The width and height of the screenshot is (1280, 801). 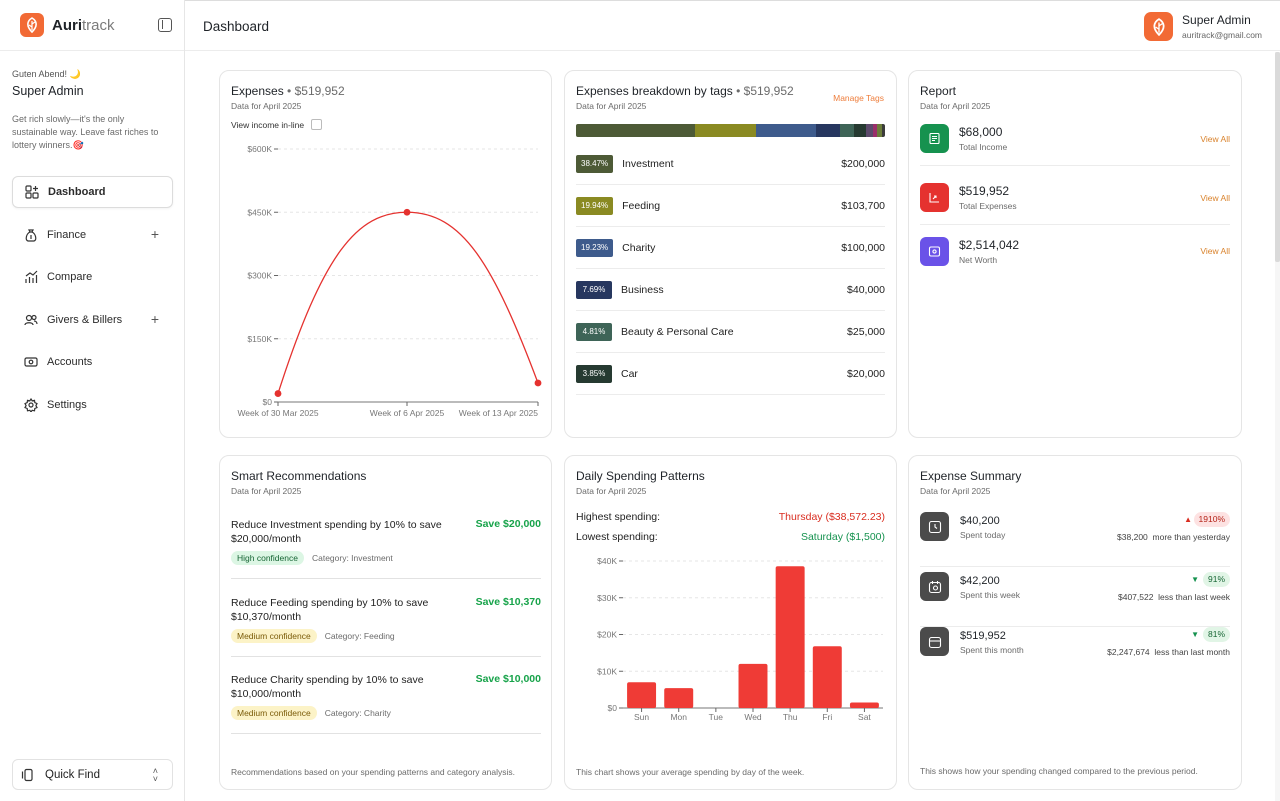 I want to click on quick-find-button: Quick Find ˄ ˅, so click(x=92, y=774).